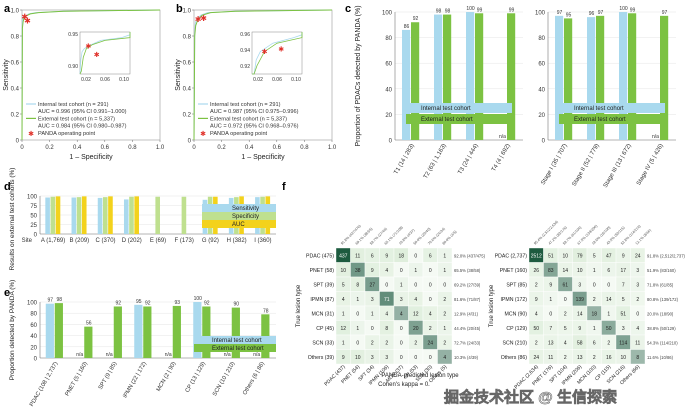  I want to click on y-tick-label: 40, so click(33, 337).